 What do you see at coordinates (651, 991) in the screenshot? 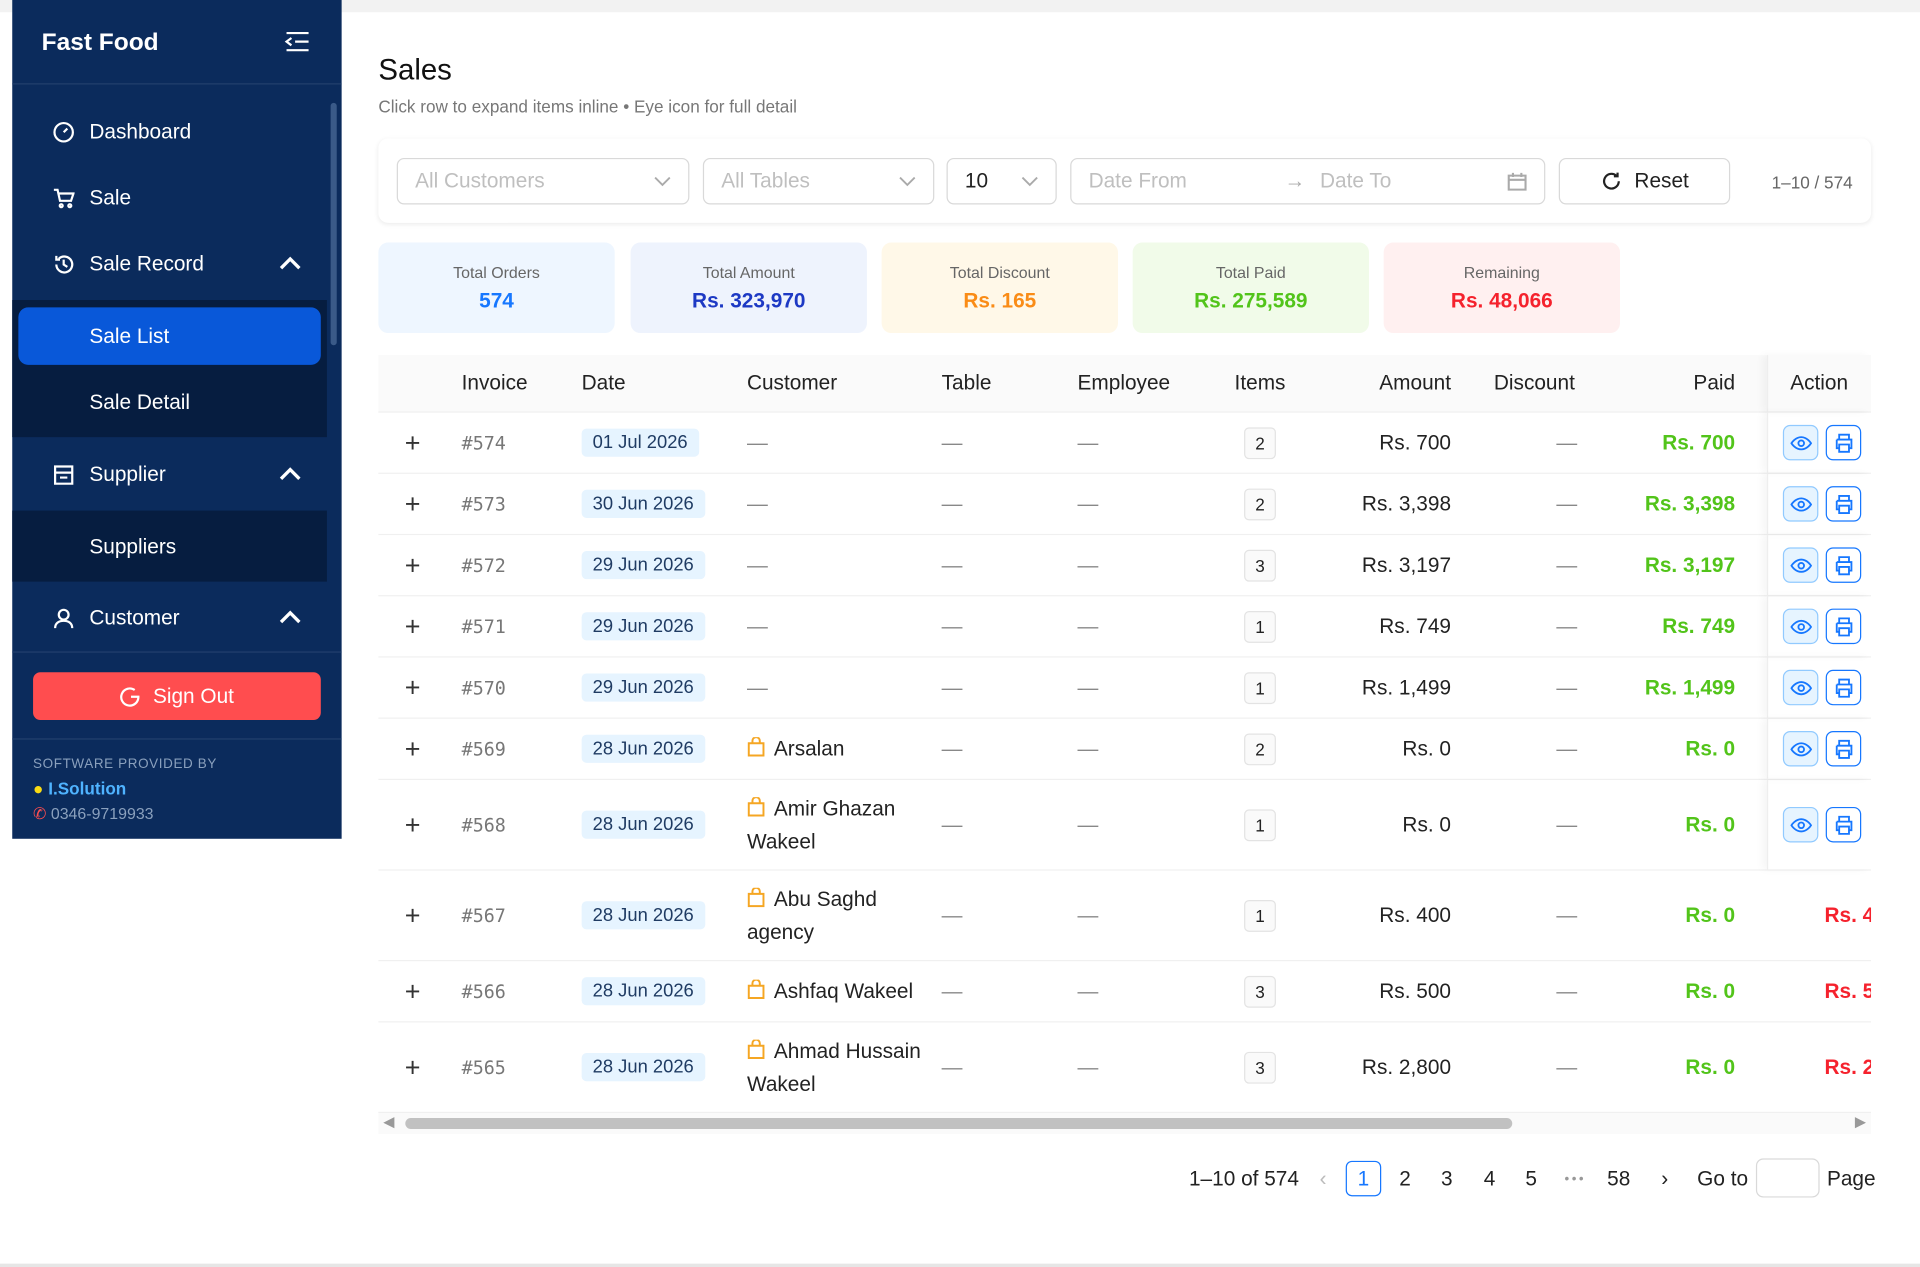
I see `cell: 28 Jun 2026` at bounding box center [651, 991].